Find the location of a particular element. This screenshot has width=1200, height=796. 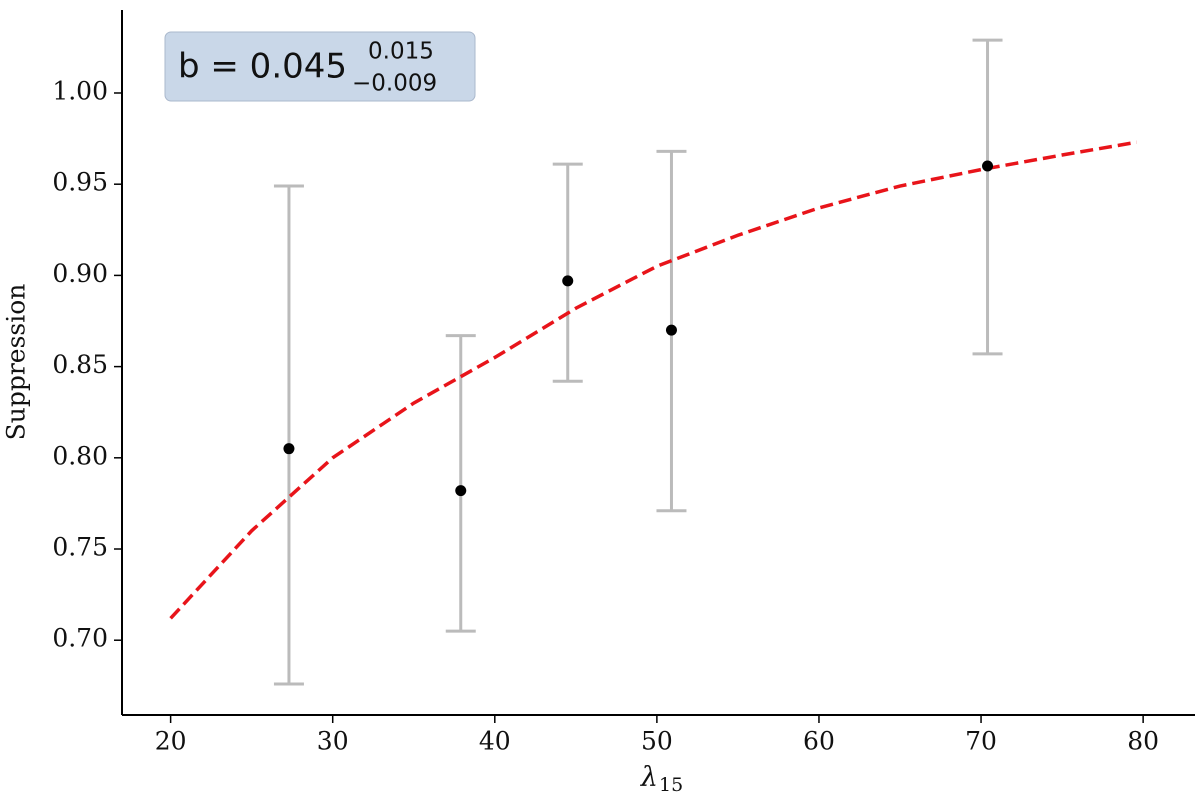

x-axis-label: λ is located at coordinates (649, 777).